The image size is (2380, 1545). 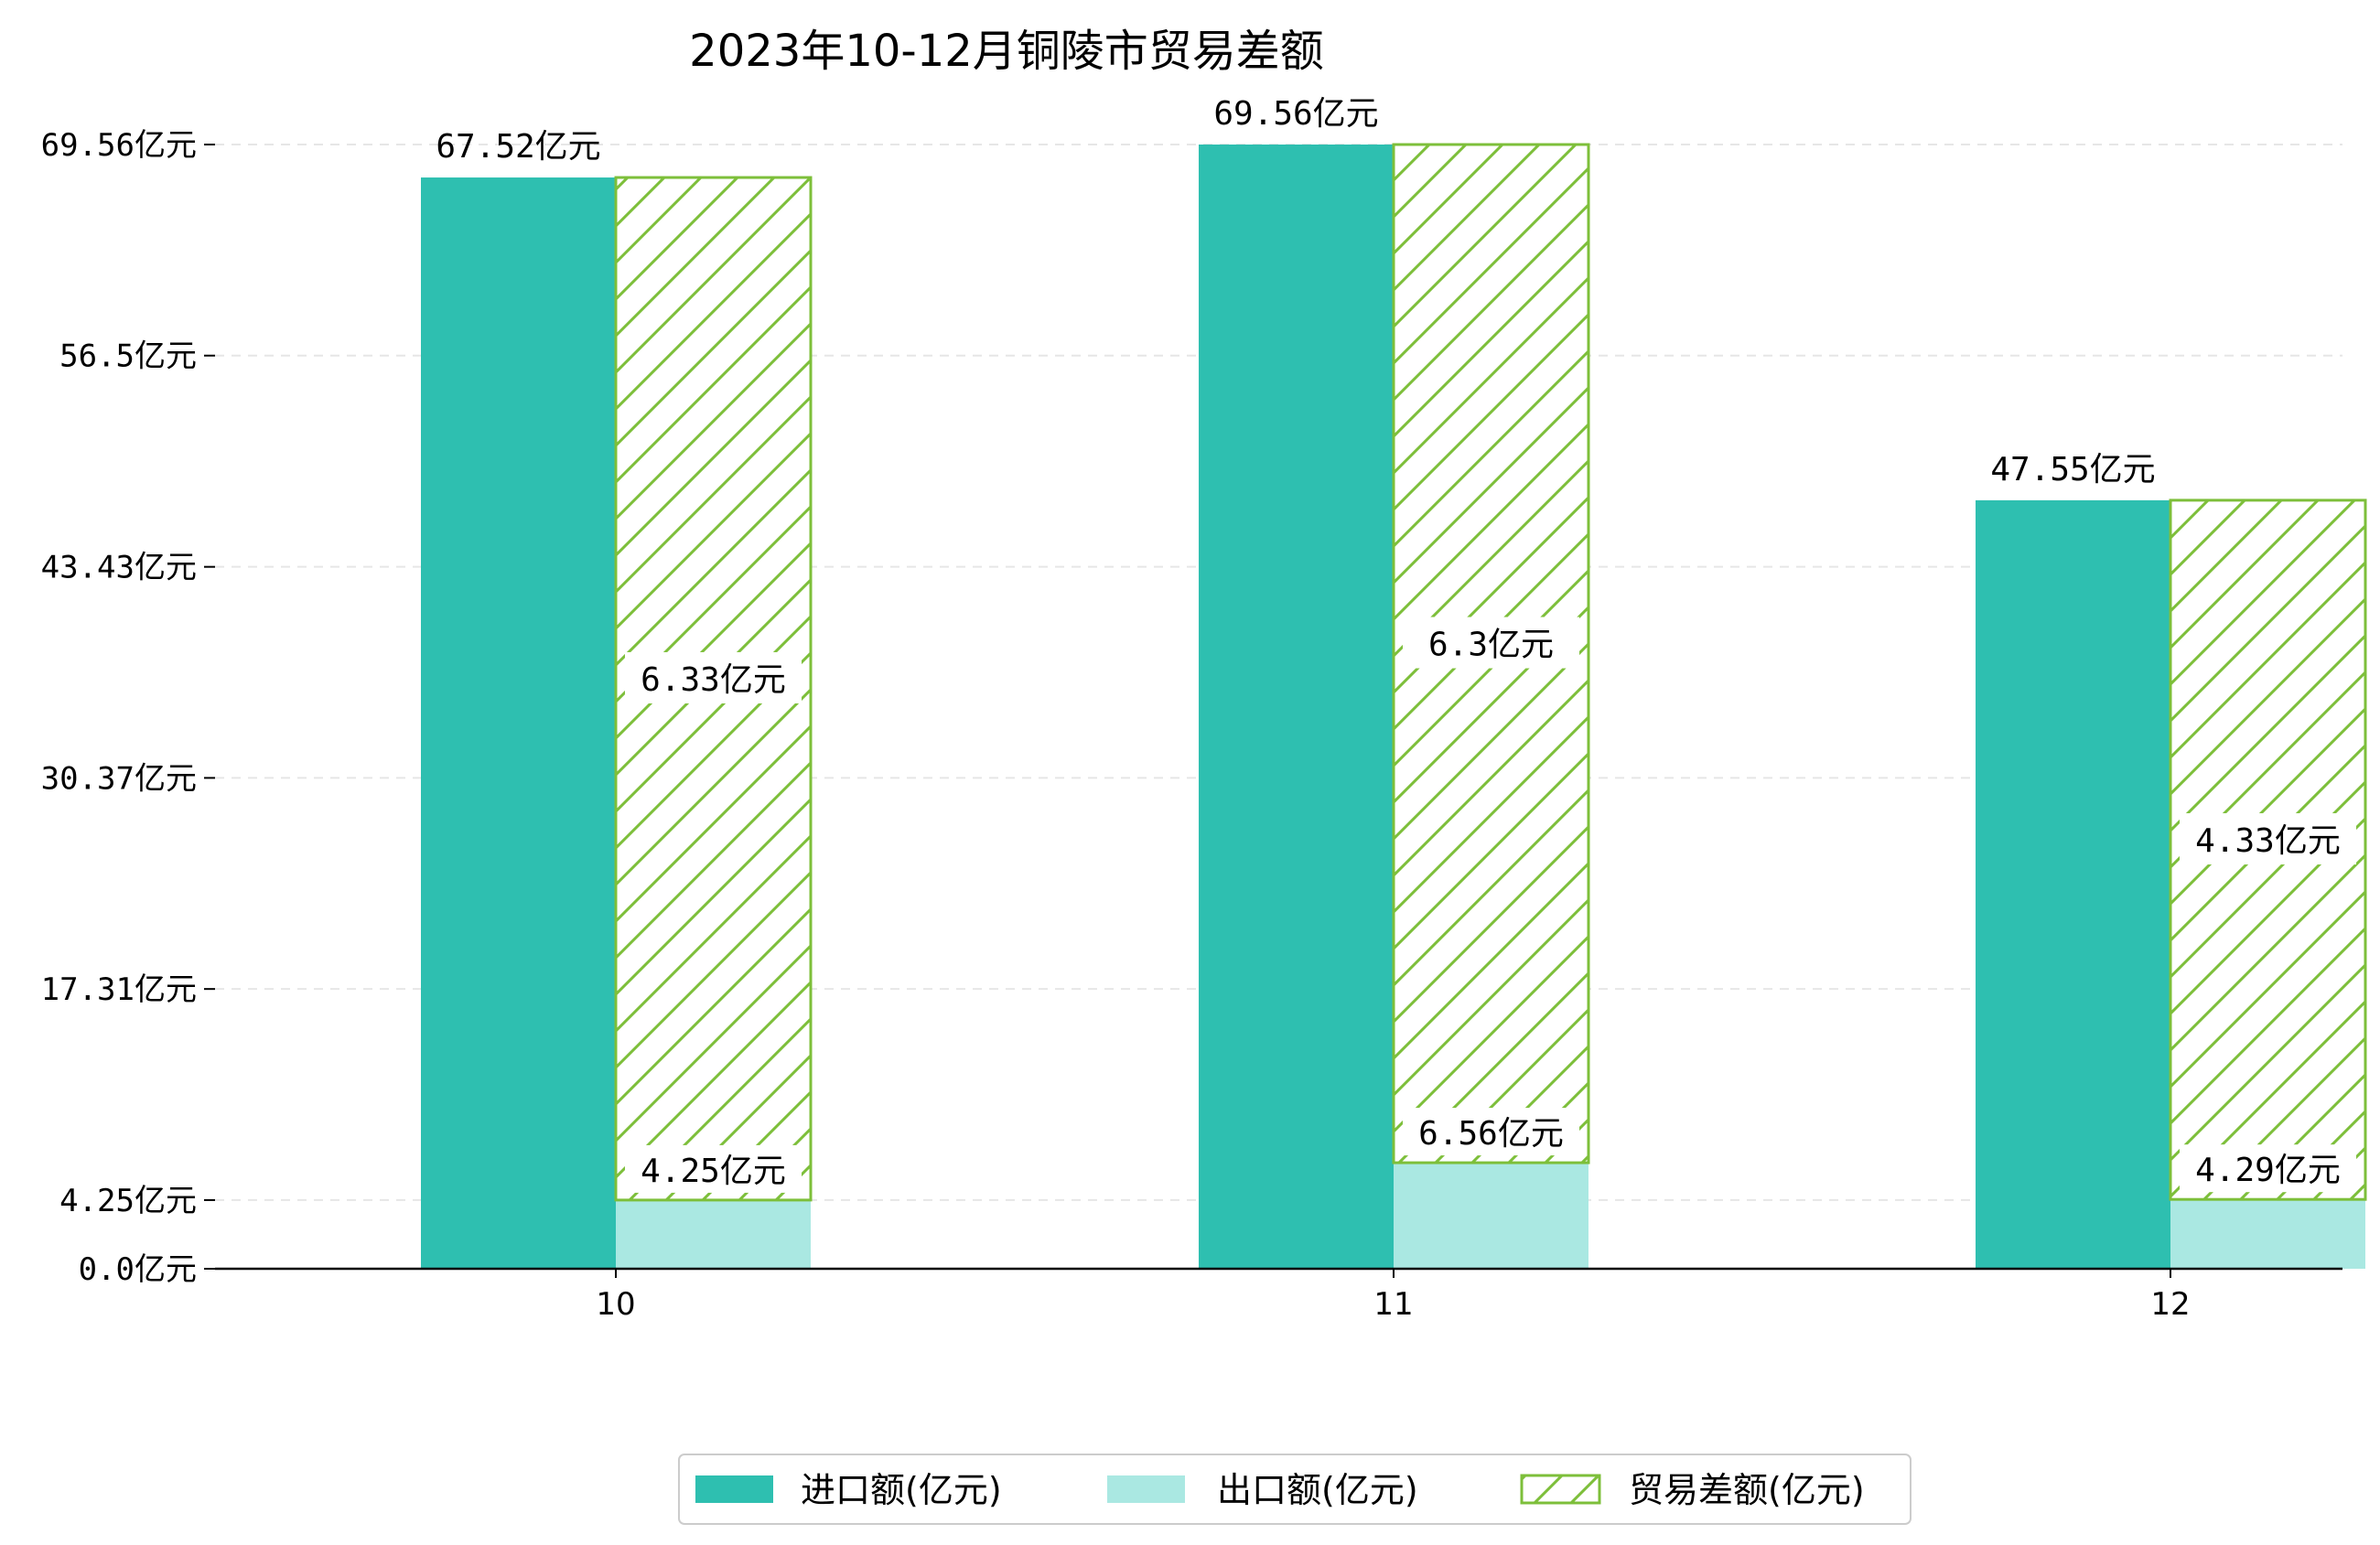 What do you see at coordinates (119, 146) in the screenshot?
I see `y-tick-label: 69.56亿元` at bounding box center [119, 146].